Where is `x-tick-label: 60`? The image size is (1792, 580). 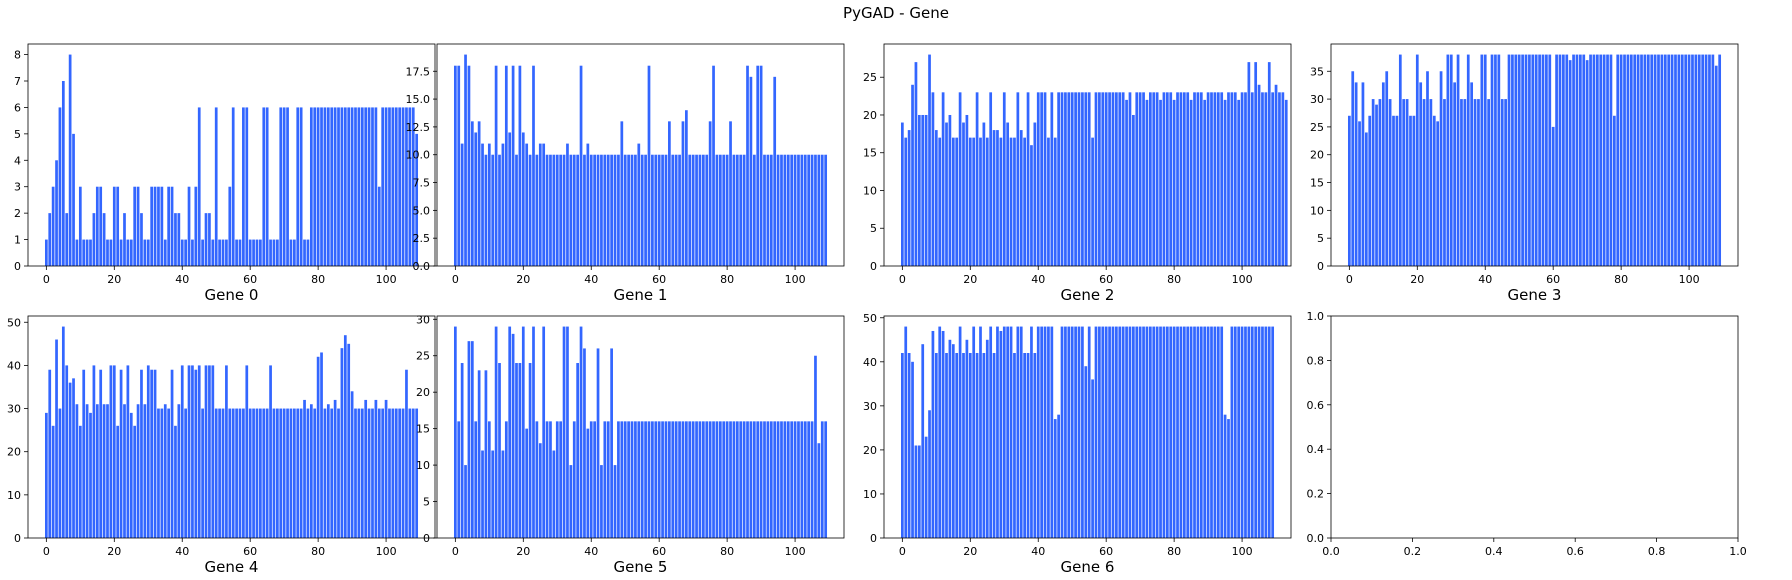 x-tick-label: 60 is located at coordinates (1553, 279).